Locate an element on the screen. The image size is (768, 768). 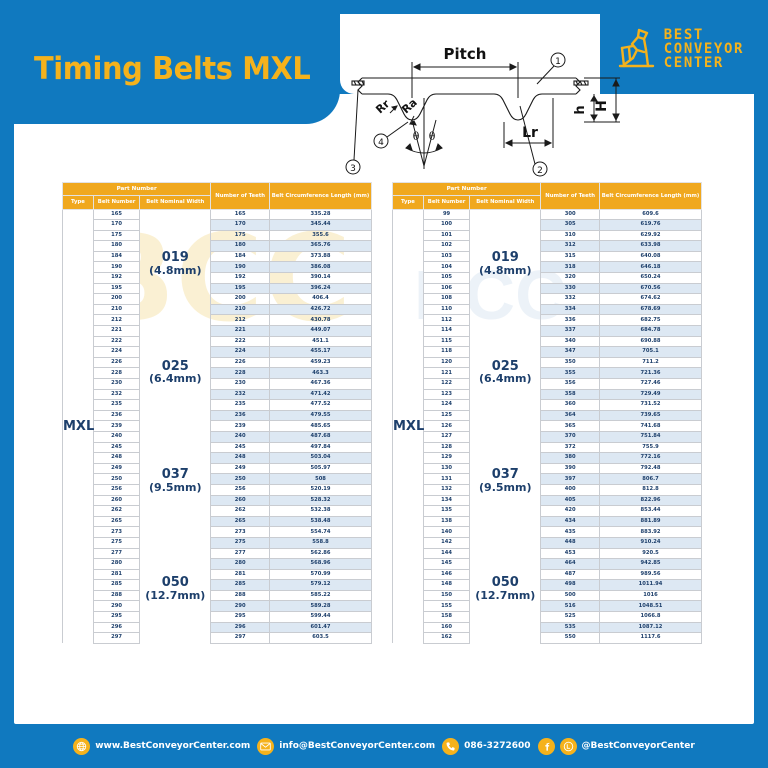
table-row: 100 305 619.76 is located at coordinates (547, 225).